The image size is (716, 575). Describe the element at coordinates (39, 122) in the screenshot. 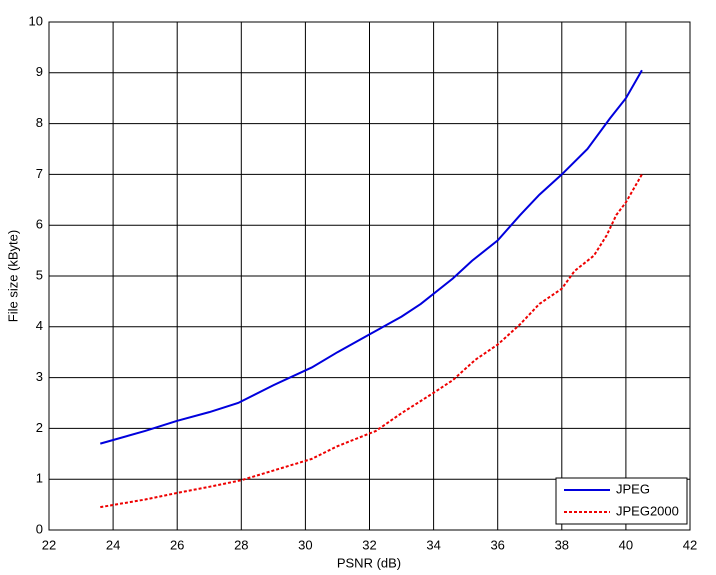

I see `y-tick-label: 8` at that location.